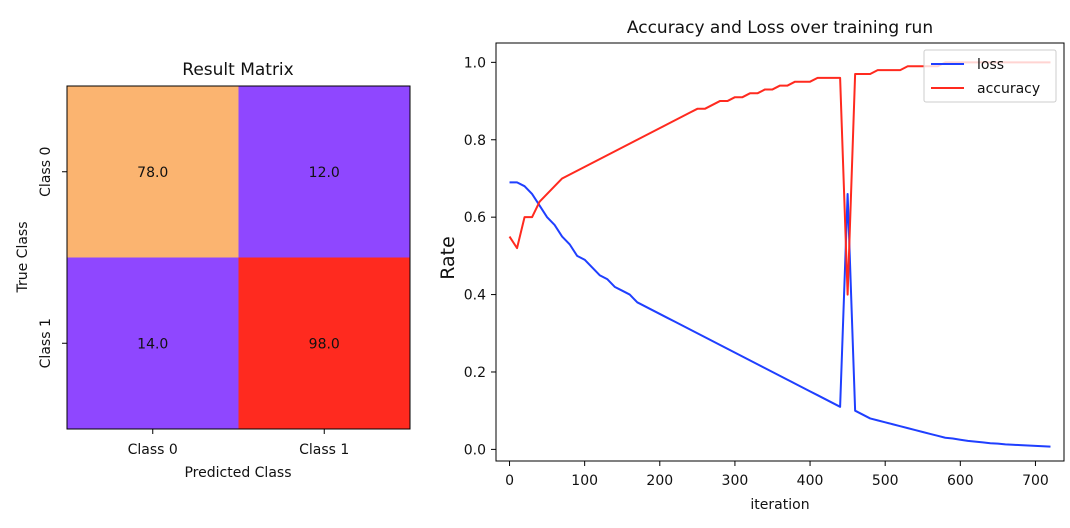  I want to click on matrix-value-r1-c1: 98.0, so click(324, 344).